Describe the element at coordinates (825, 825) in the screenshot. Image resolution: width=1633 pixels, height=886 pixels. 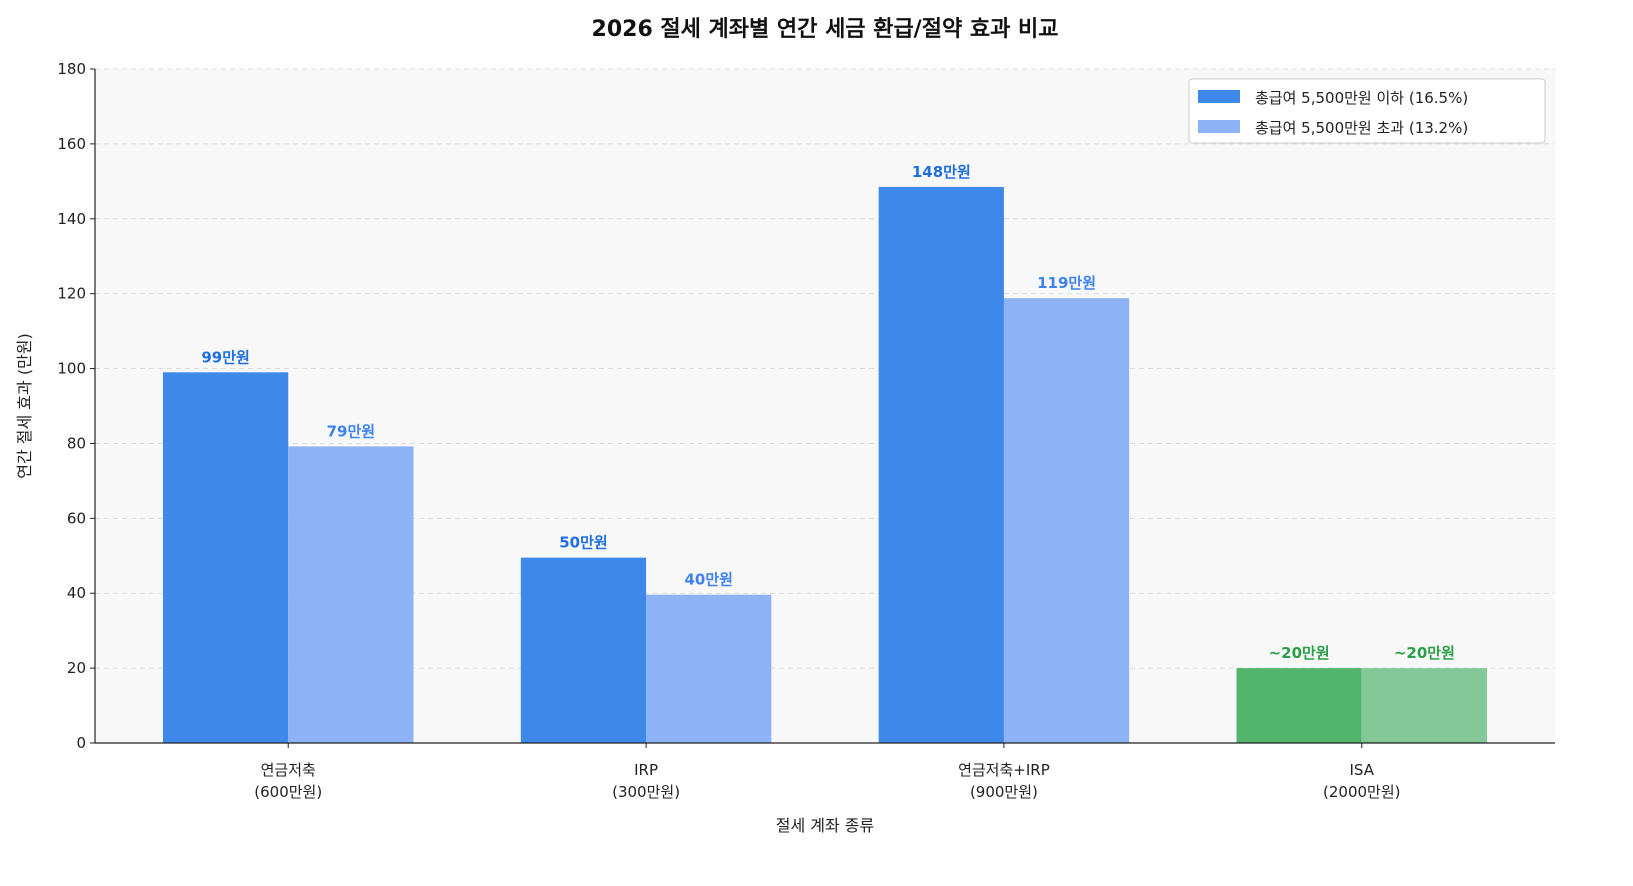
I see `x-axis-label: 절세 계좌 종류` at that location.